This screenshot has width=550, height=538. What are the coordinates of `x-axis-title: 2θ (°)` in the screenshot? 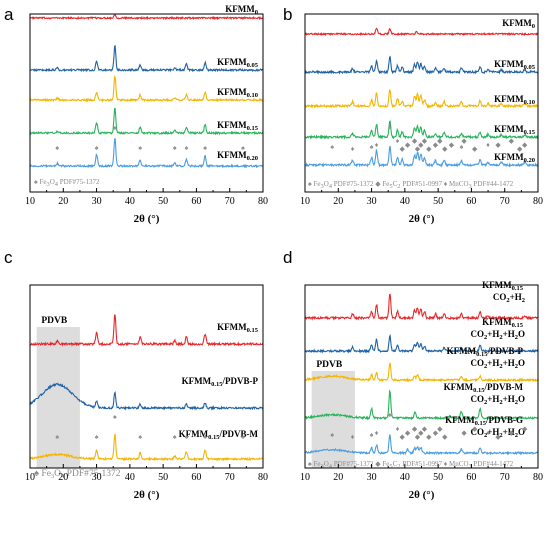 It's located at (147, 219).